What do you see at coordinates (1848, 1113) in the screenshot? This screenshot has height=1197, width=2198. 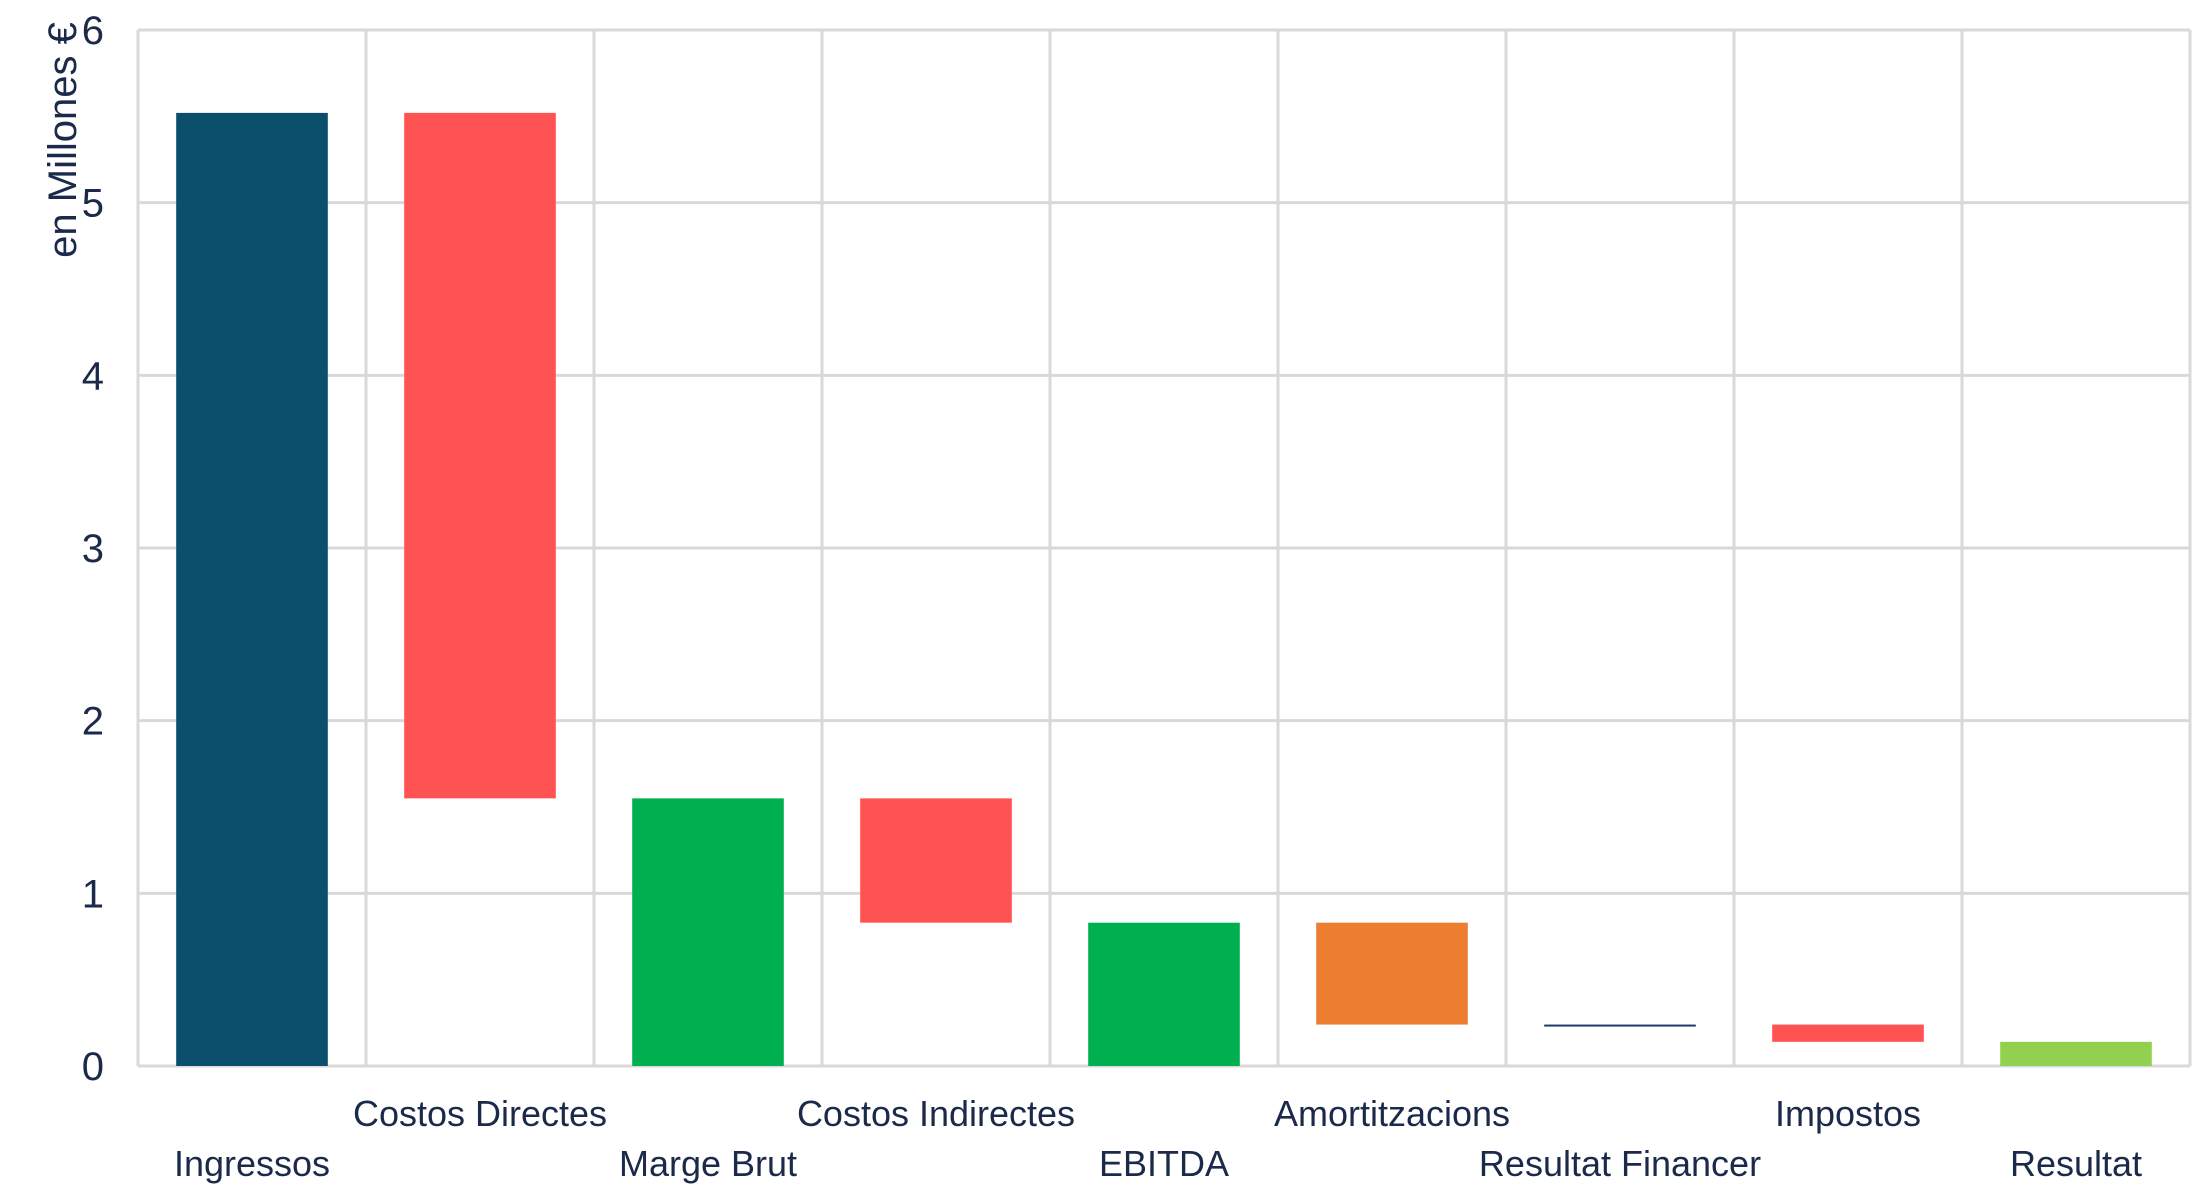 I see `category-label: Impostos` at bounding box center [1848, 1113].